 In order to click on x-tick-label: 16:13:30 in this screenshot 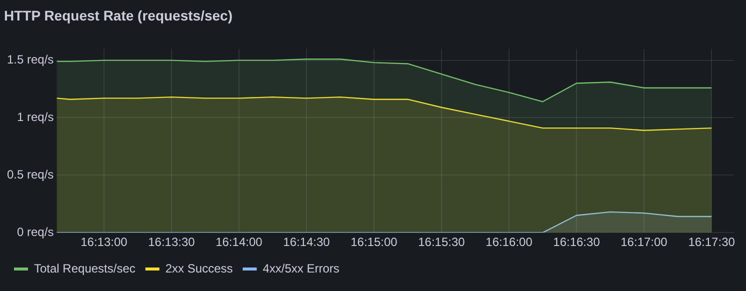, I will do `click(172, 242)`.